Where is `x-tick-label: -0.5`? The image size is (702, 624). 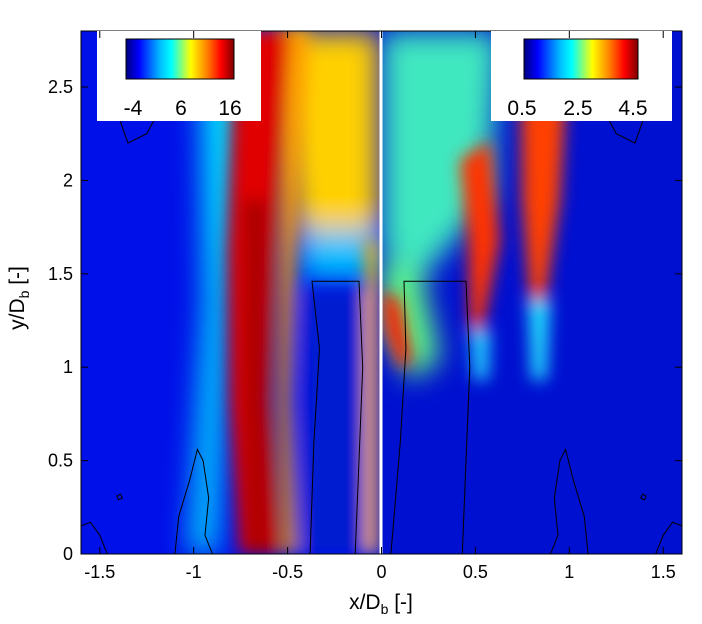 x-tick-label: -0.5 is located at coordinates (287, 572).